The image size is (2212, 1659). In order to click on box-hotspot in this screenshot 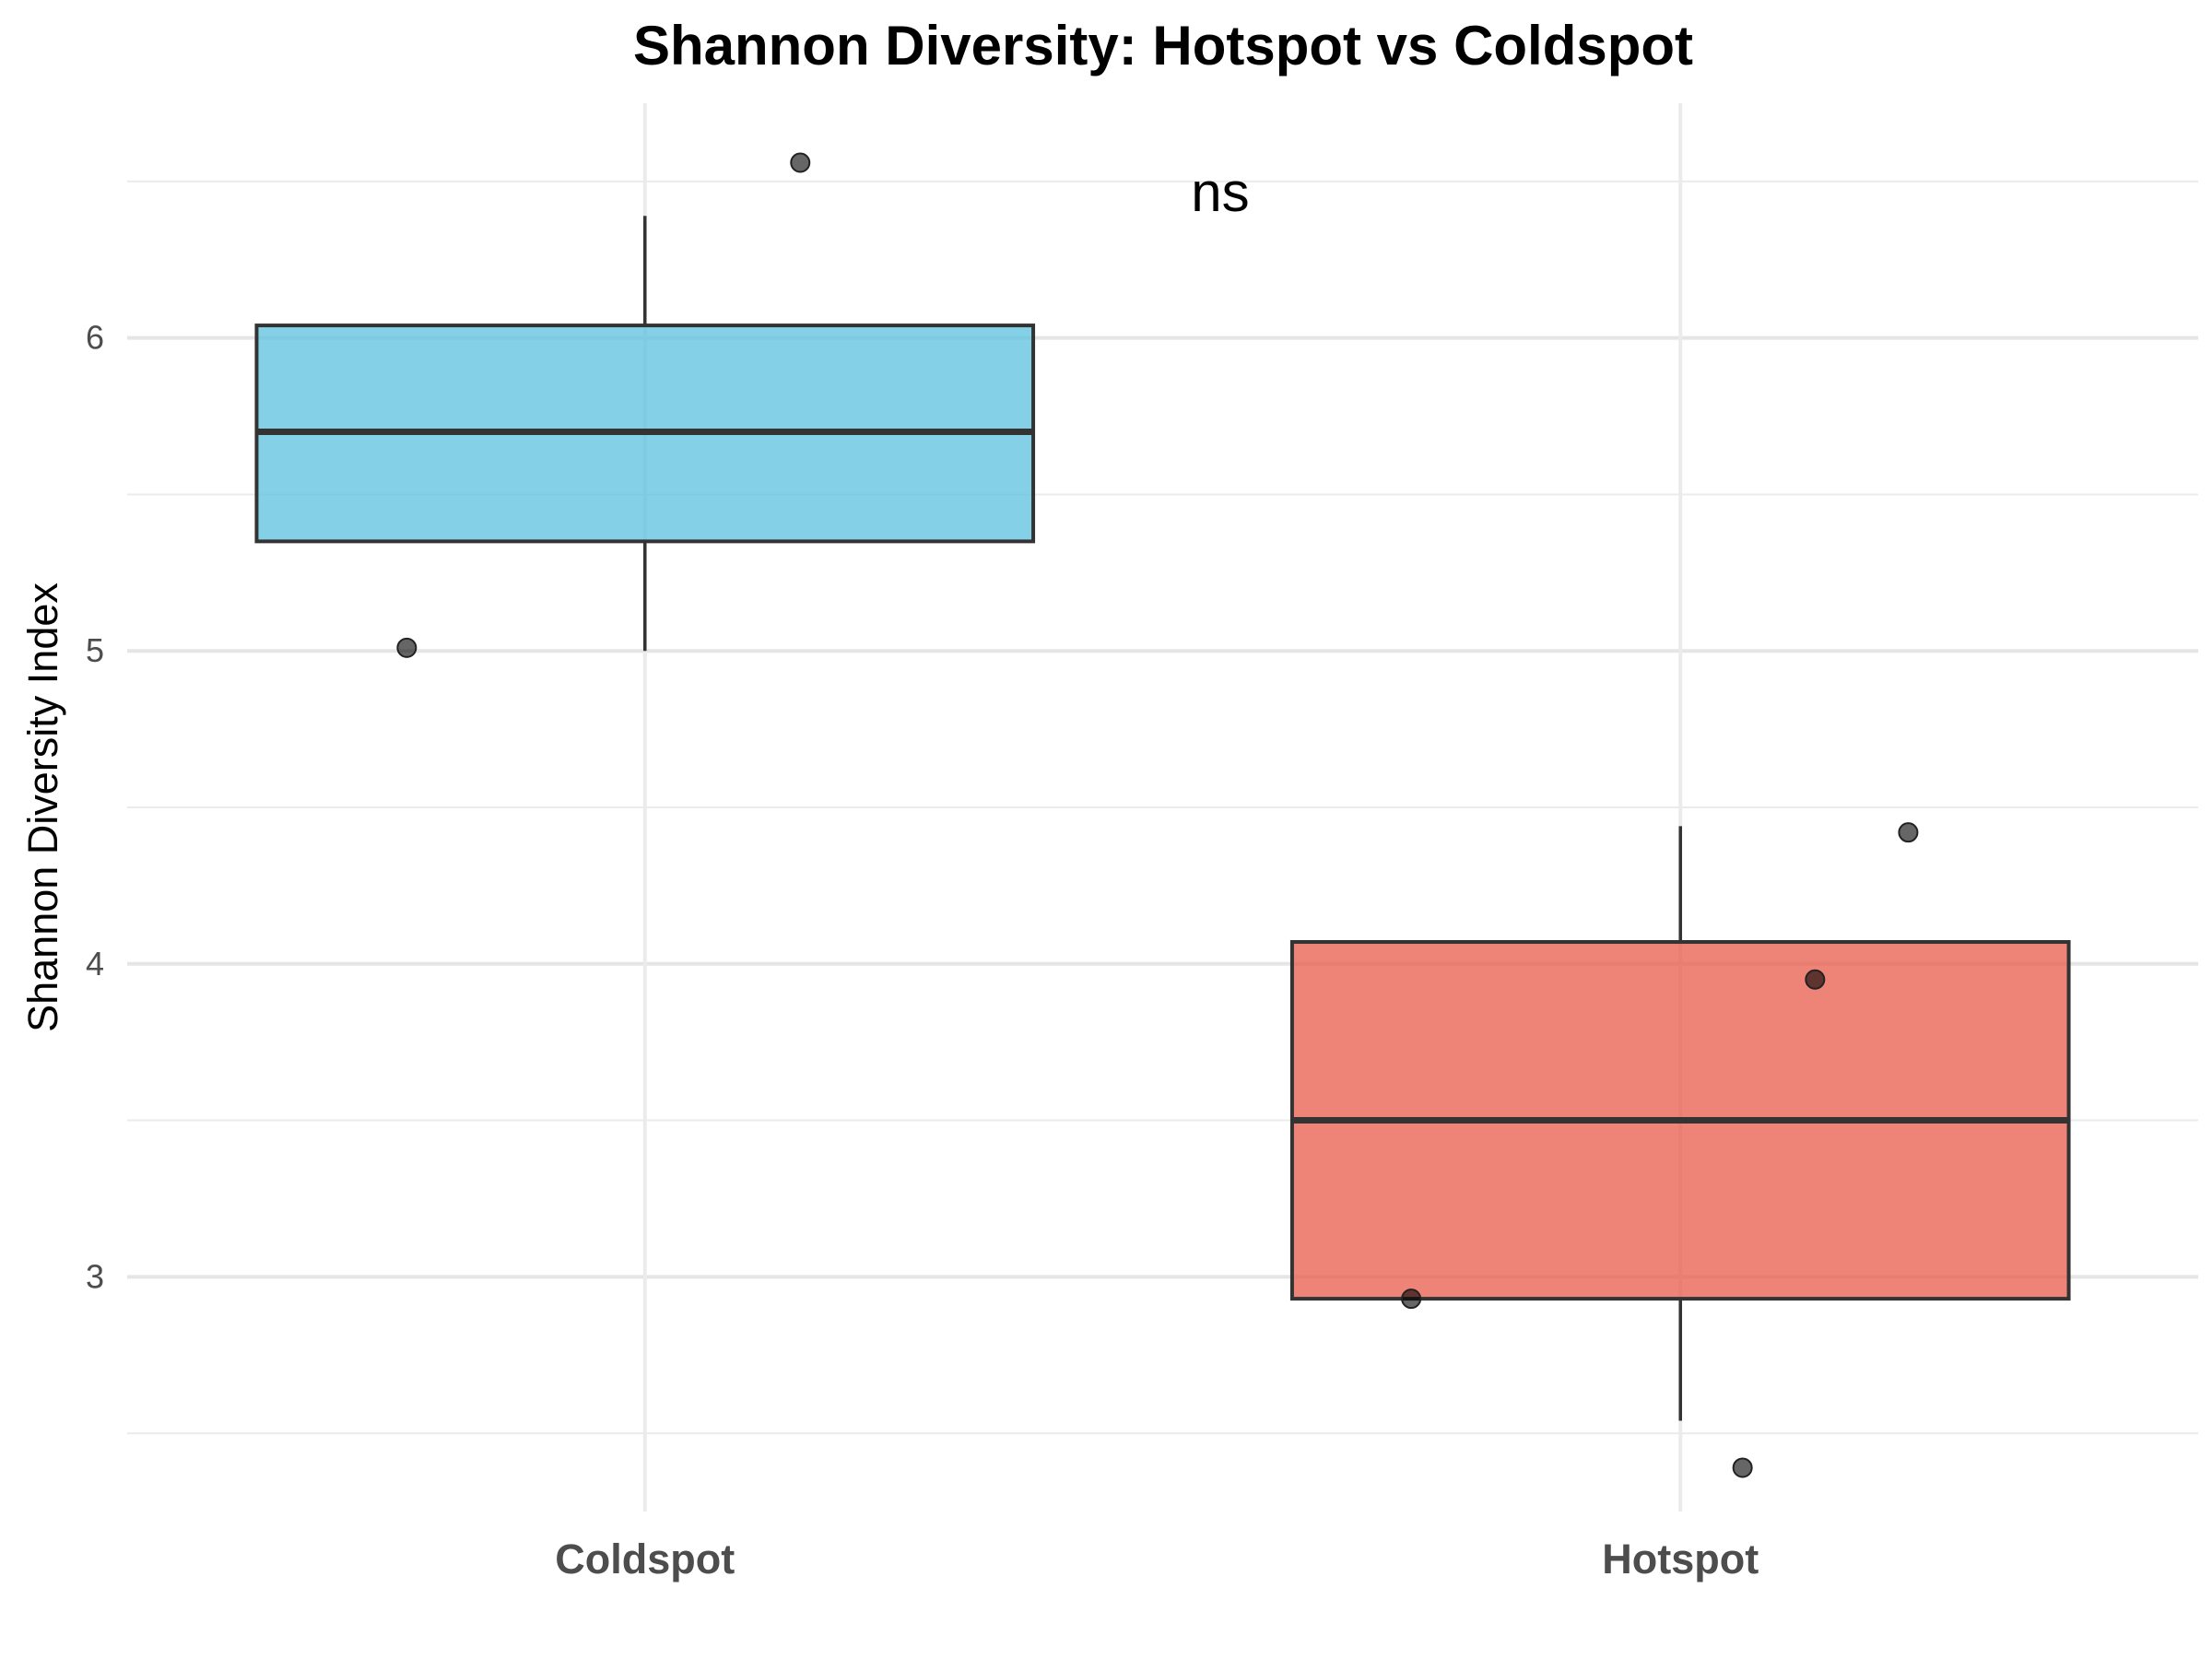, I will do `click(1680, 1123)`.